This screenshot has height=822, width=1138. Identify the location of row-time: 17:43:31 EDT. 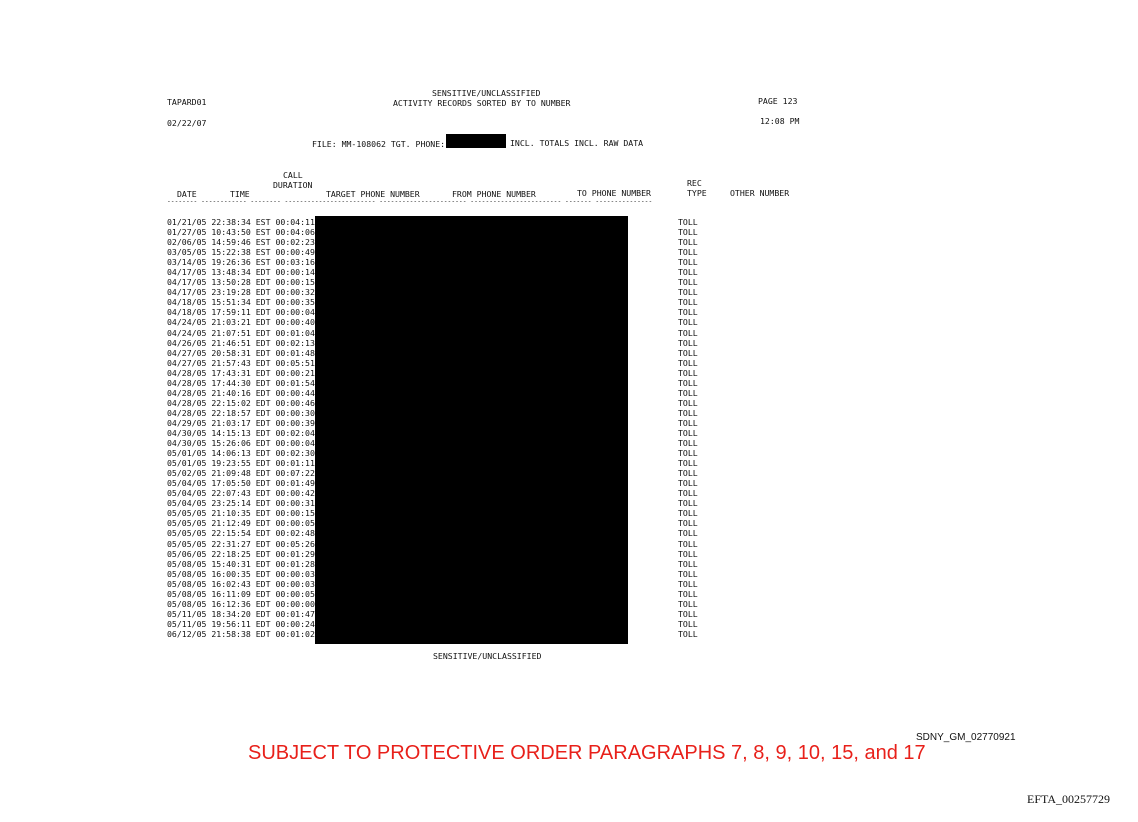
(241, 372).